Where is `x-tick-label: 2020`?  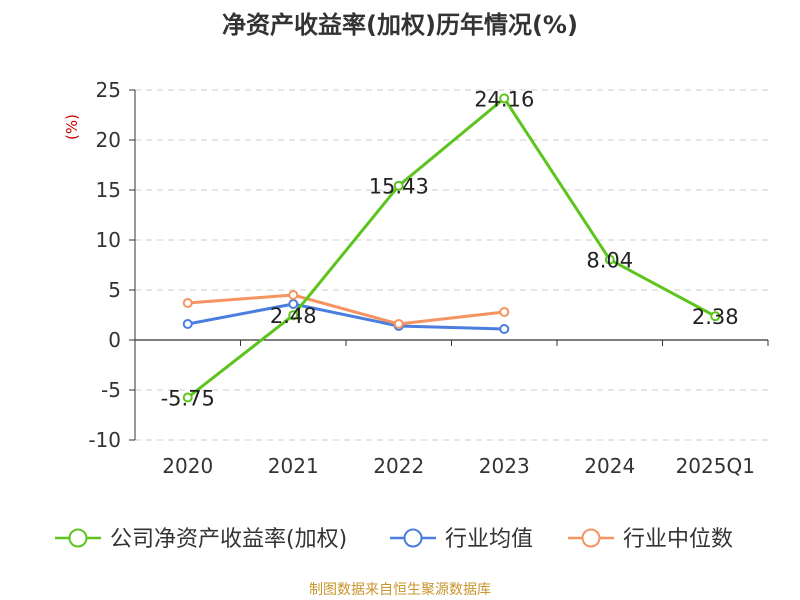
x-tick-label: 2020 is located at coordinates (187, 466).